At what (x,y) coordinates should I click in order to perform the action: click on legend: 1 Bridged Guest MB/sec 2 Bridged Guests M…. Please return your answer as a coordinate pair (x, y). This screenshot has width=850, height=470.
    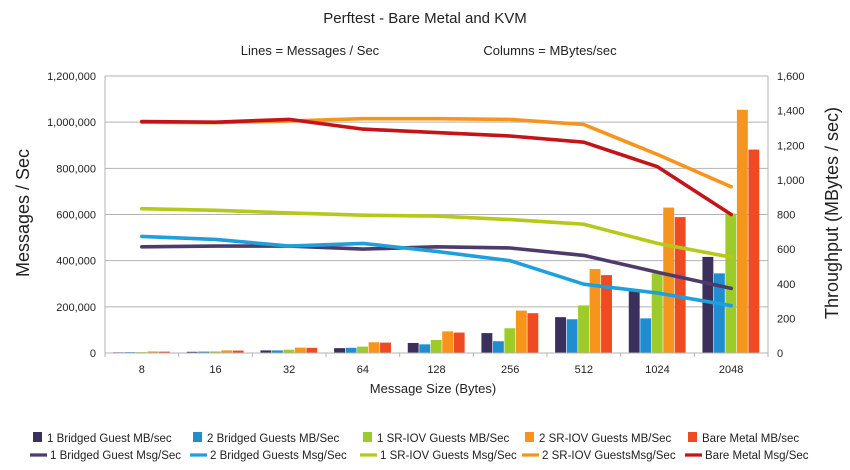
    Looking at the image, I should click on (419, 447).